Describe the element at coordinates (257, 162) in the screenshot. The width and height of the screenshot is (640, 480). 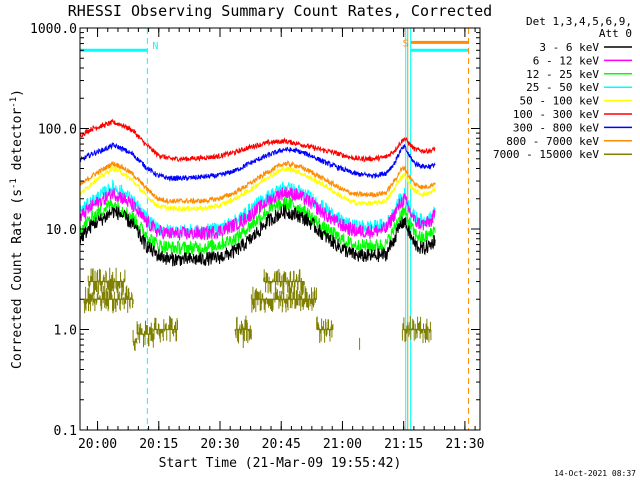
I see `series-300-800kev` at that location.